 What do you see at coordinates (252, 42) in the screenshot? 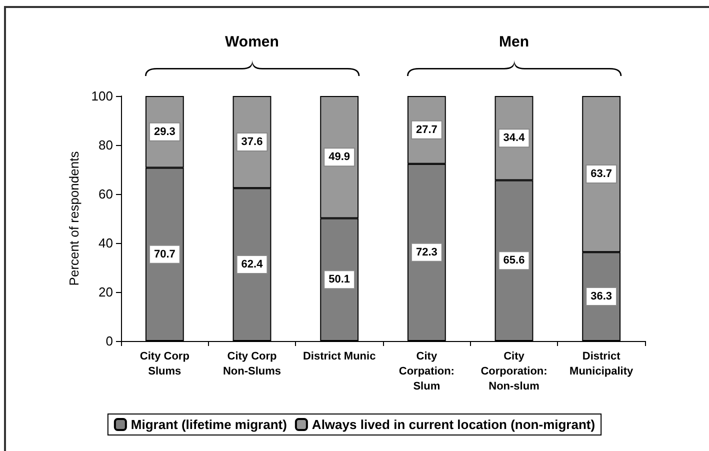
I see `text: Women` at bounding box center [252, 42].